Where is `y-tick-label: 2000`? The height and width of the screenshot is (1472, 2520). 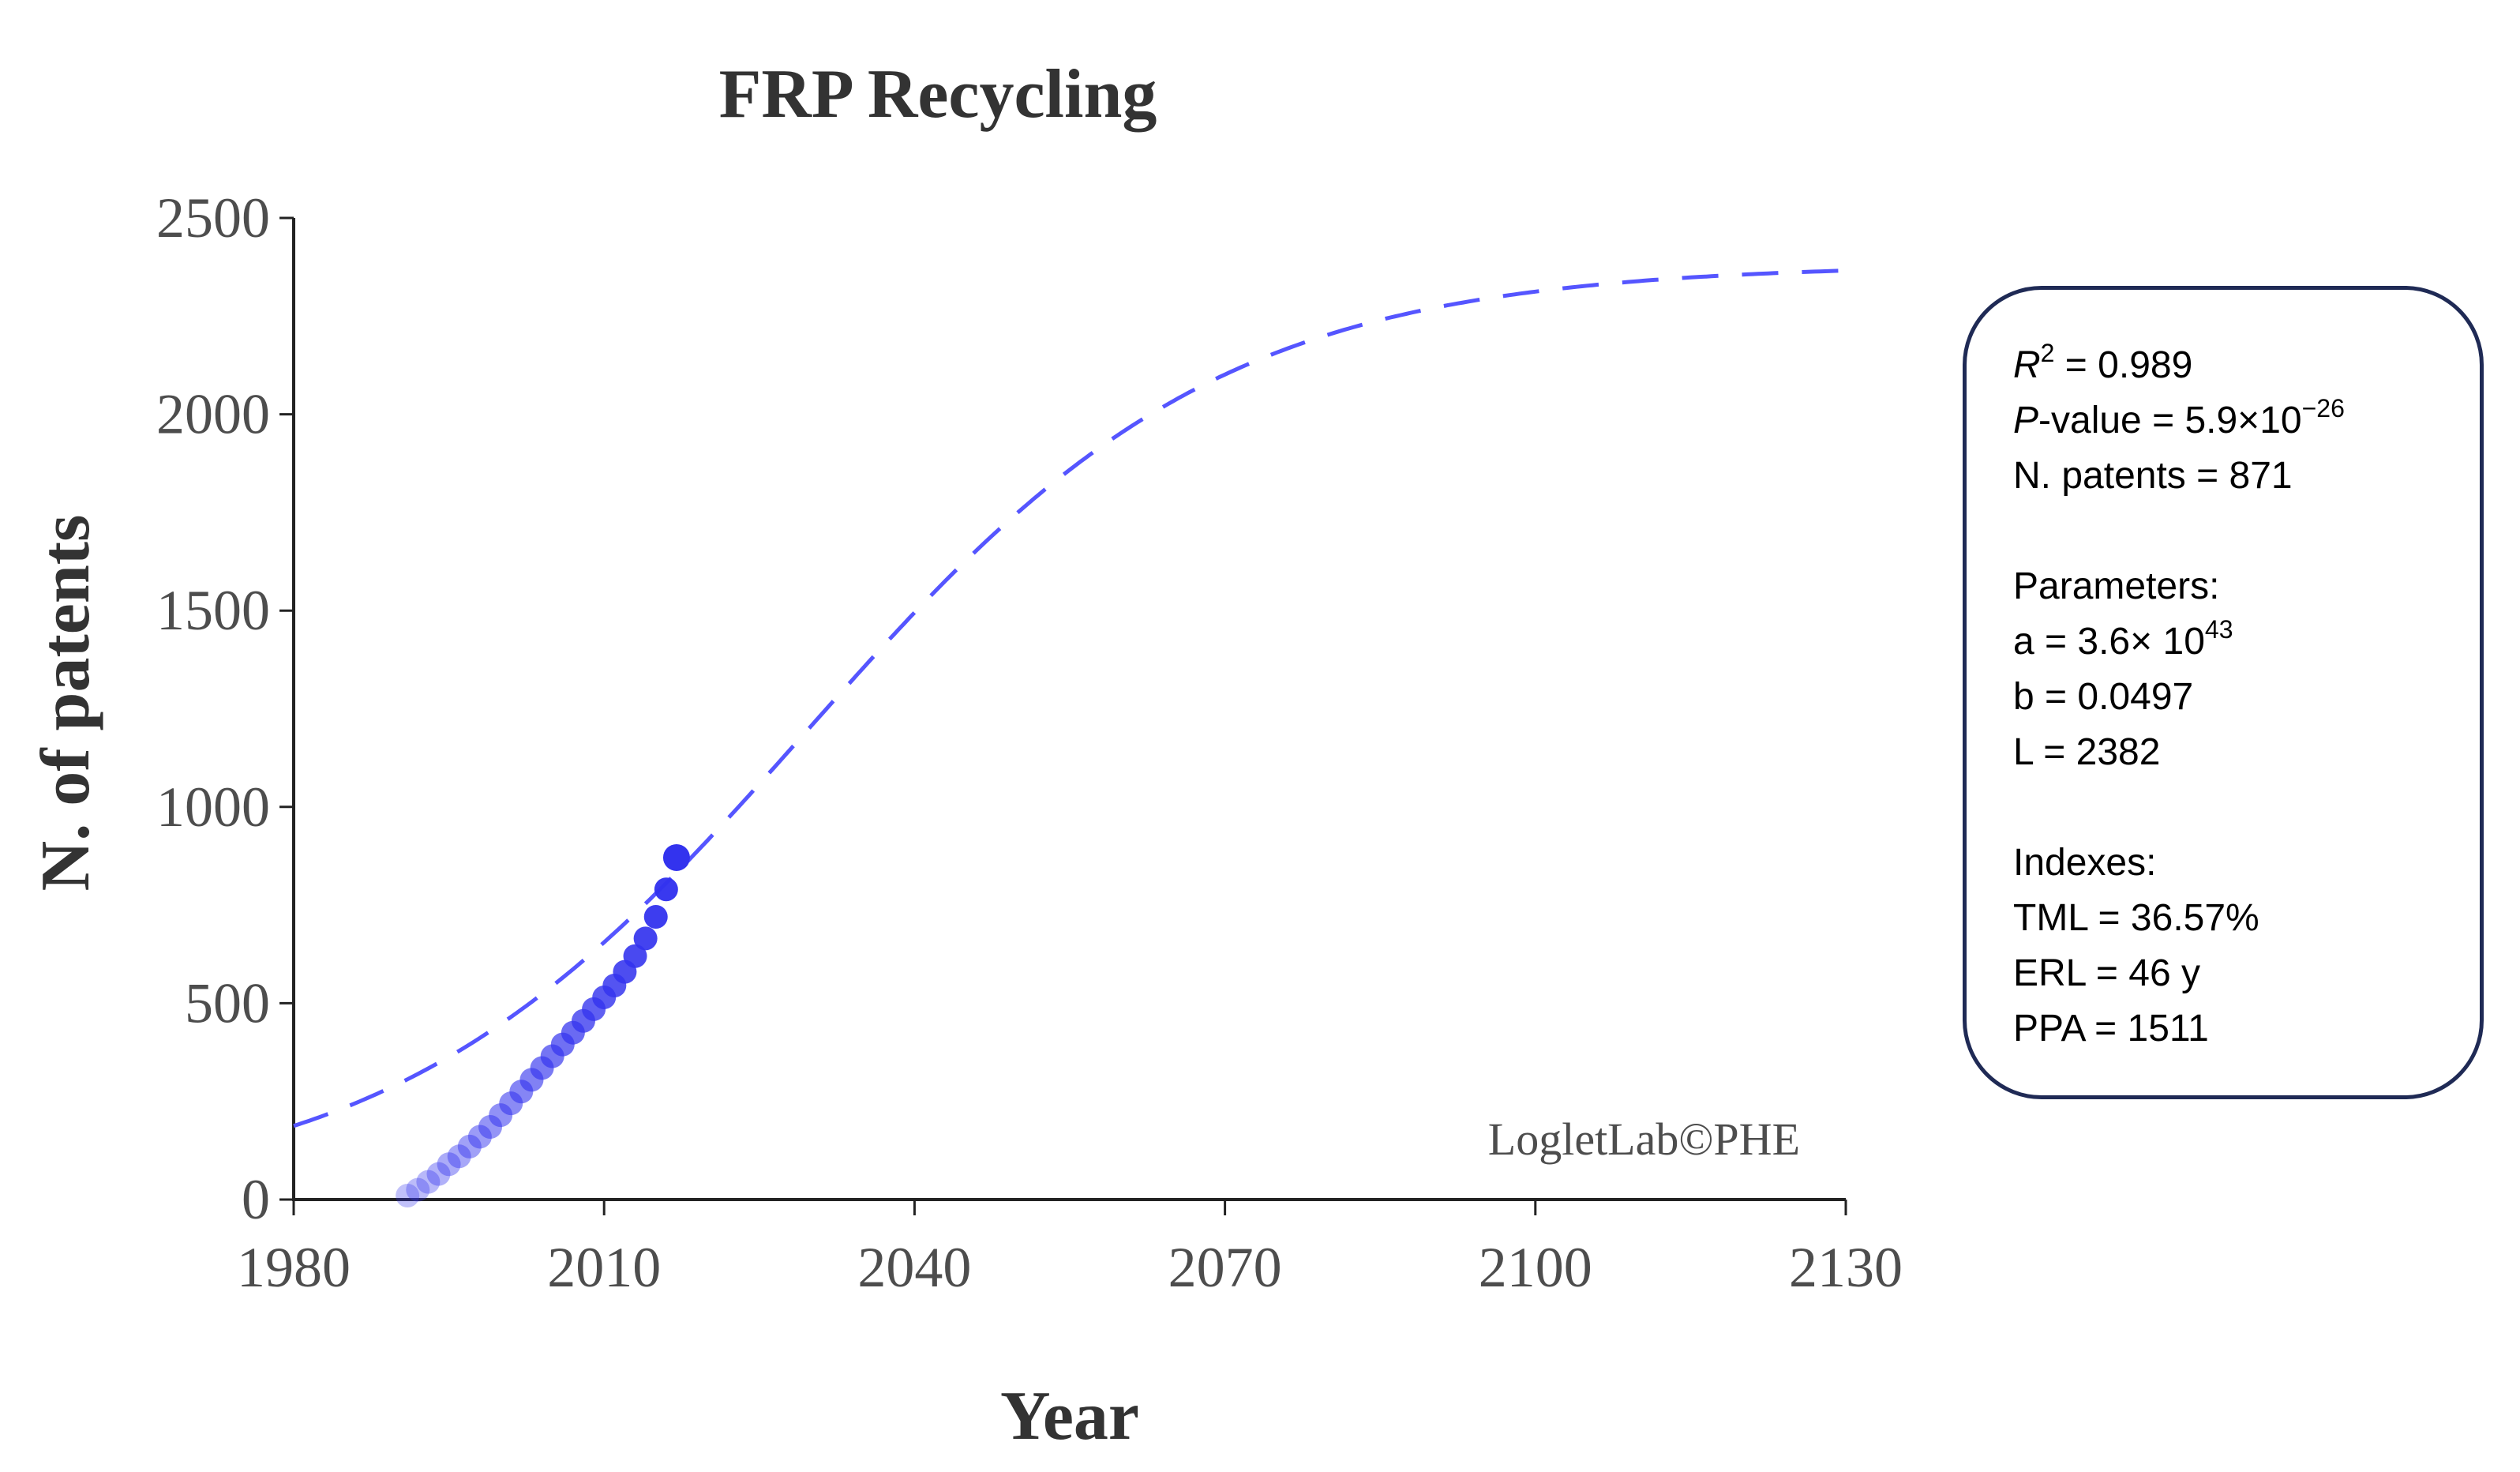
y-tick-label: 2000 is located at coordinates (213, 414).